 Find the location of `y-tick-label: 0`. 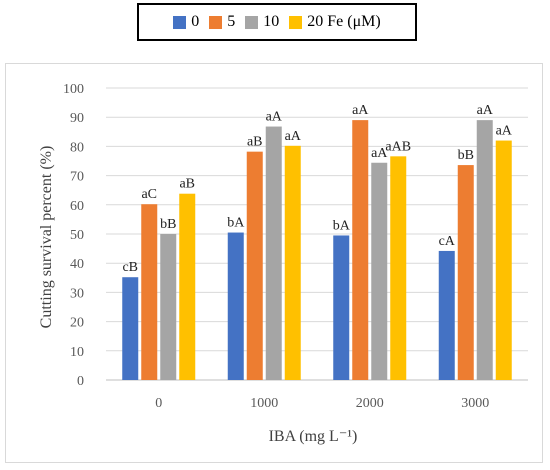

y-tick-label: 0 is located at coordinates (80, 381).